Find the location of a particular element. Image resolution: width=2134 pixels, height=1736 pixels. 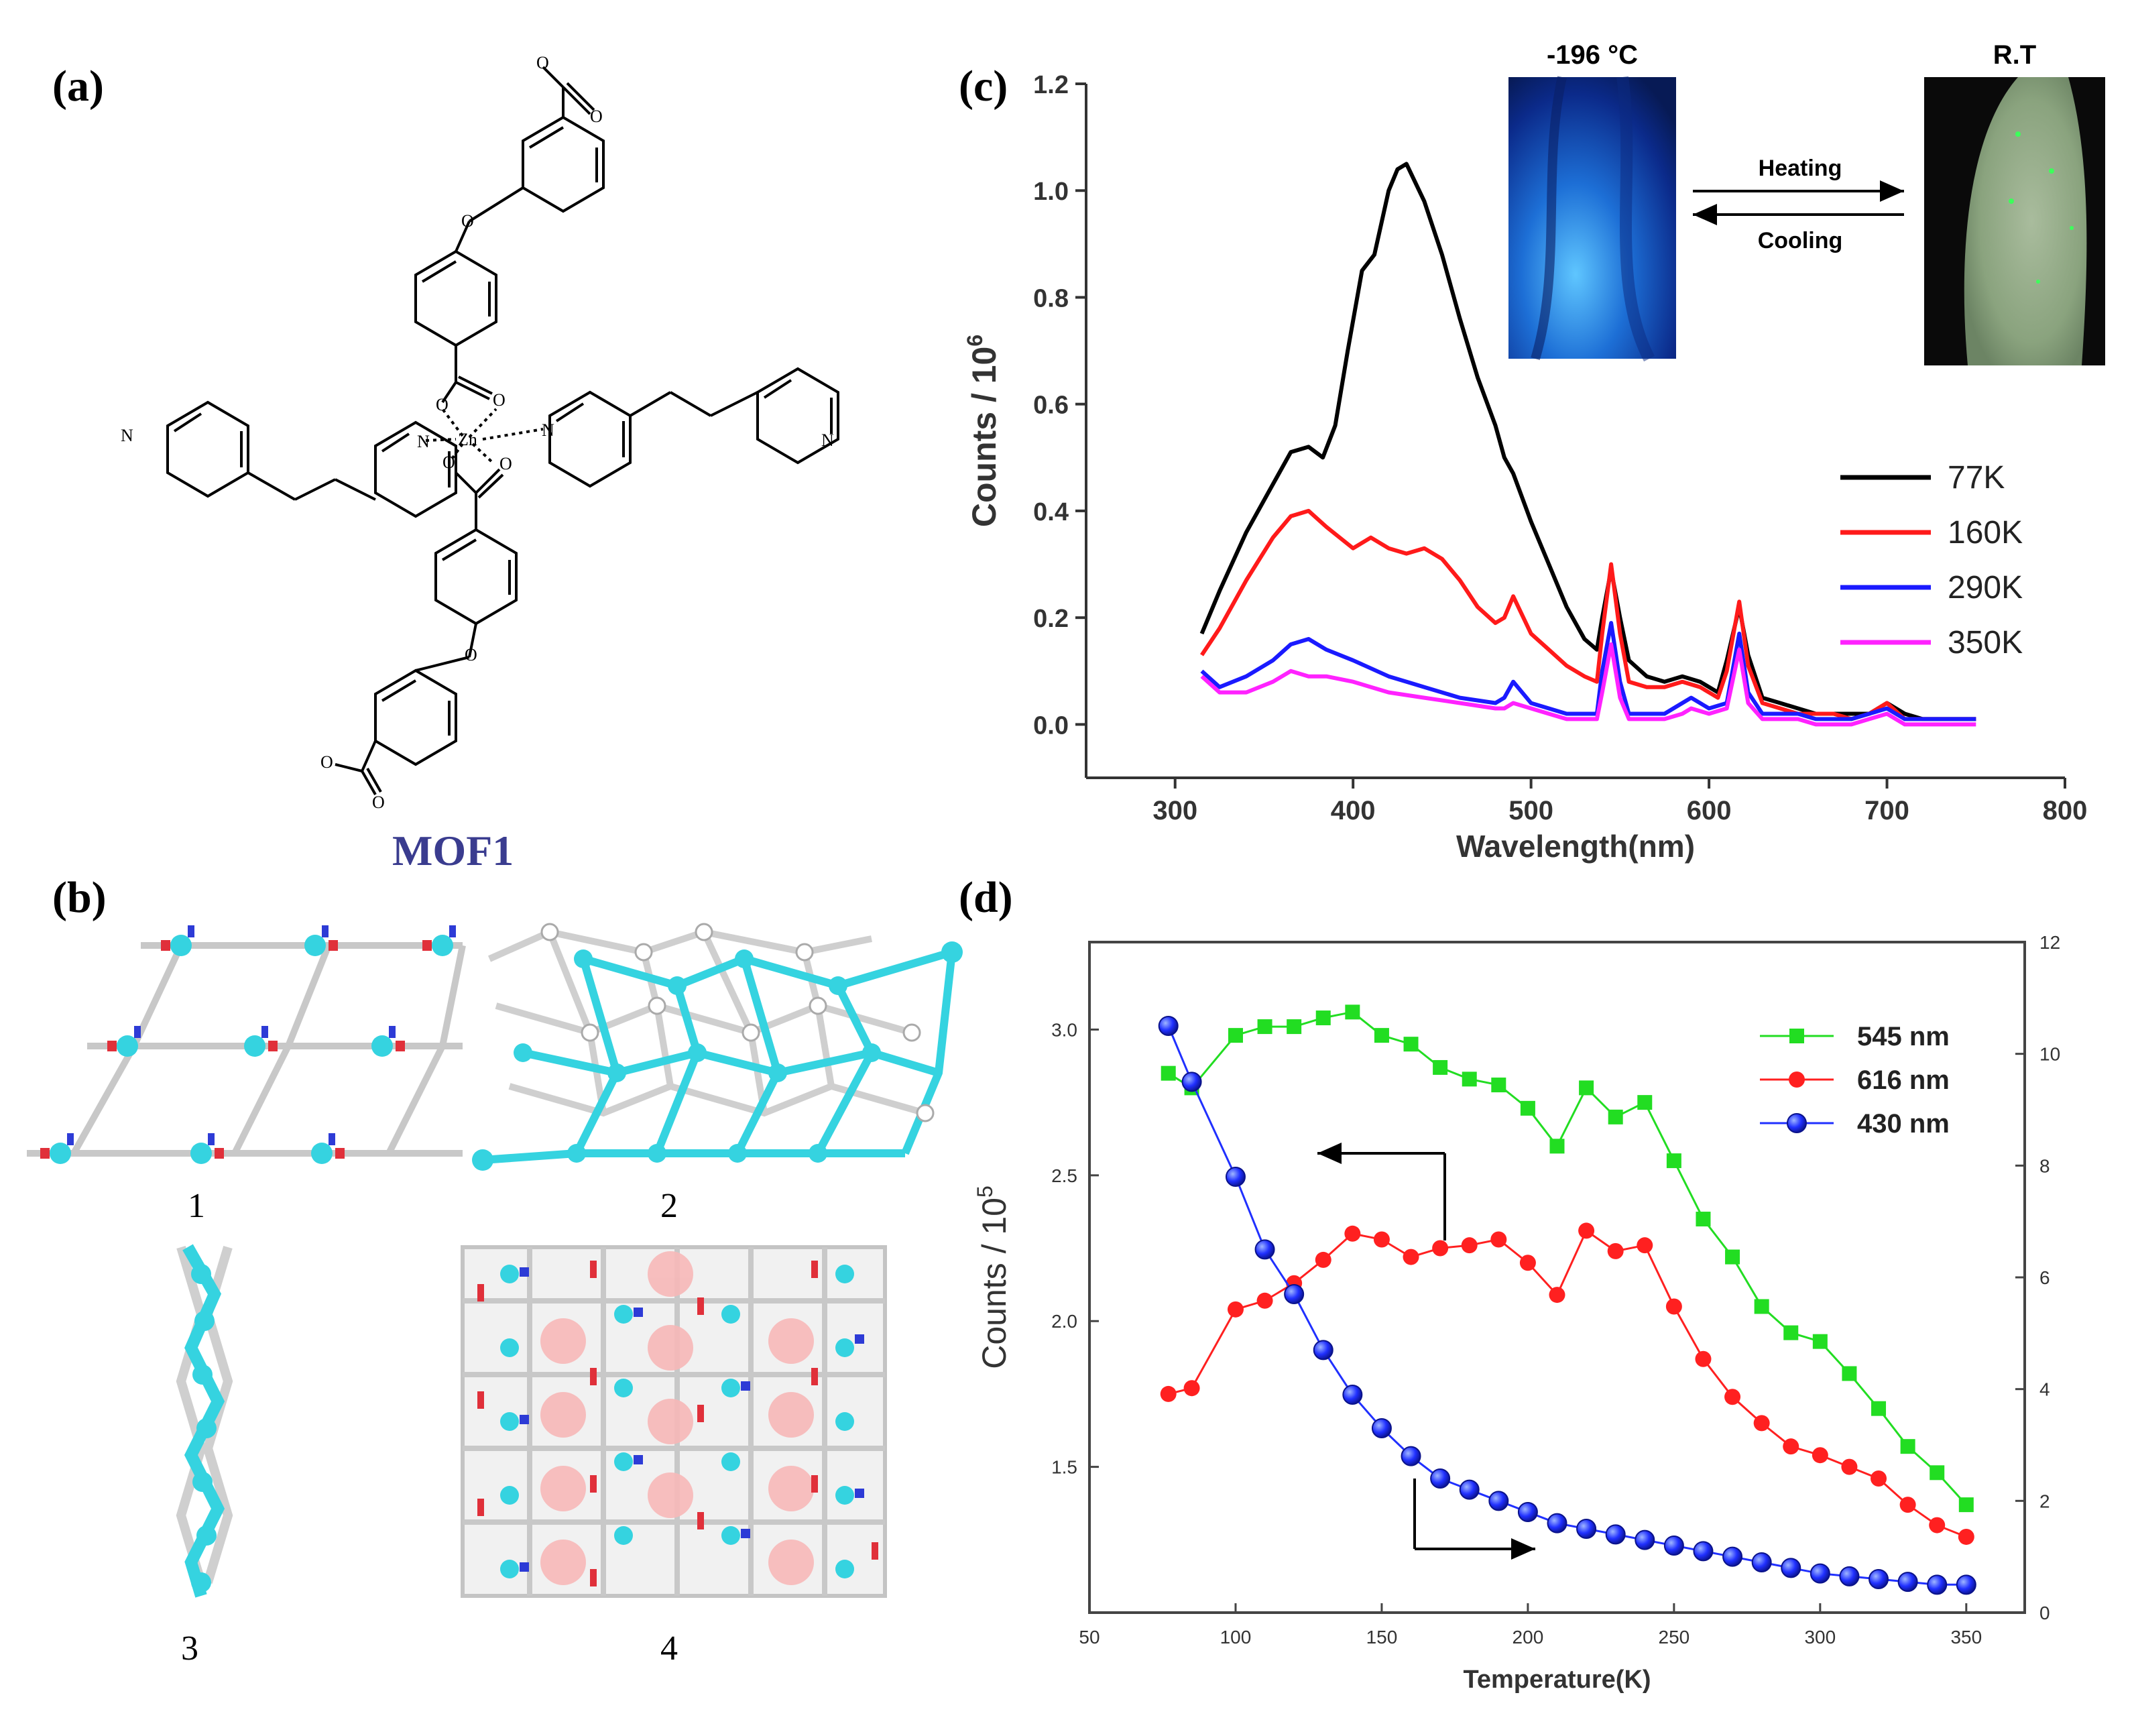

heating-label: Heating is located at coordinates (1800, 168).